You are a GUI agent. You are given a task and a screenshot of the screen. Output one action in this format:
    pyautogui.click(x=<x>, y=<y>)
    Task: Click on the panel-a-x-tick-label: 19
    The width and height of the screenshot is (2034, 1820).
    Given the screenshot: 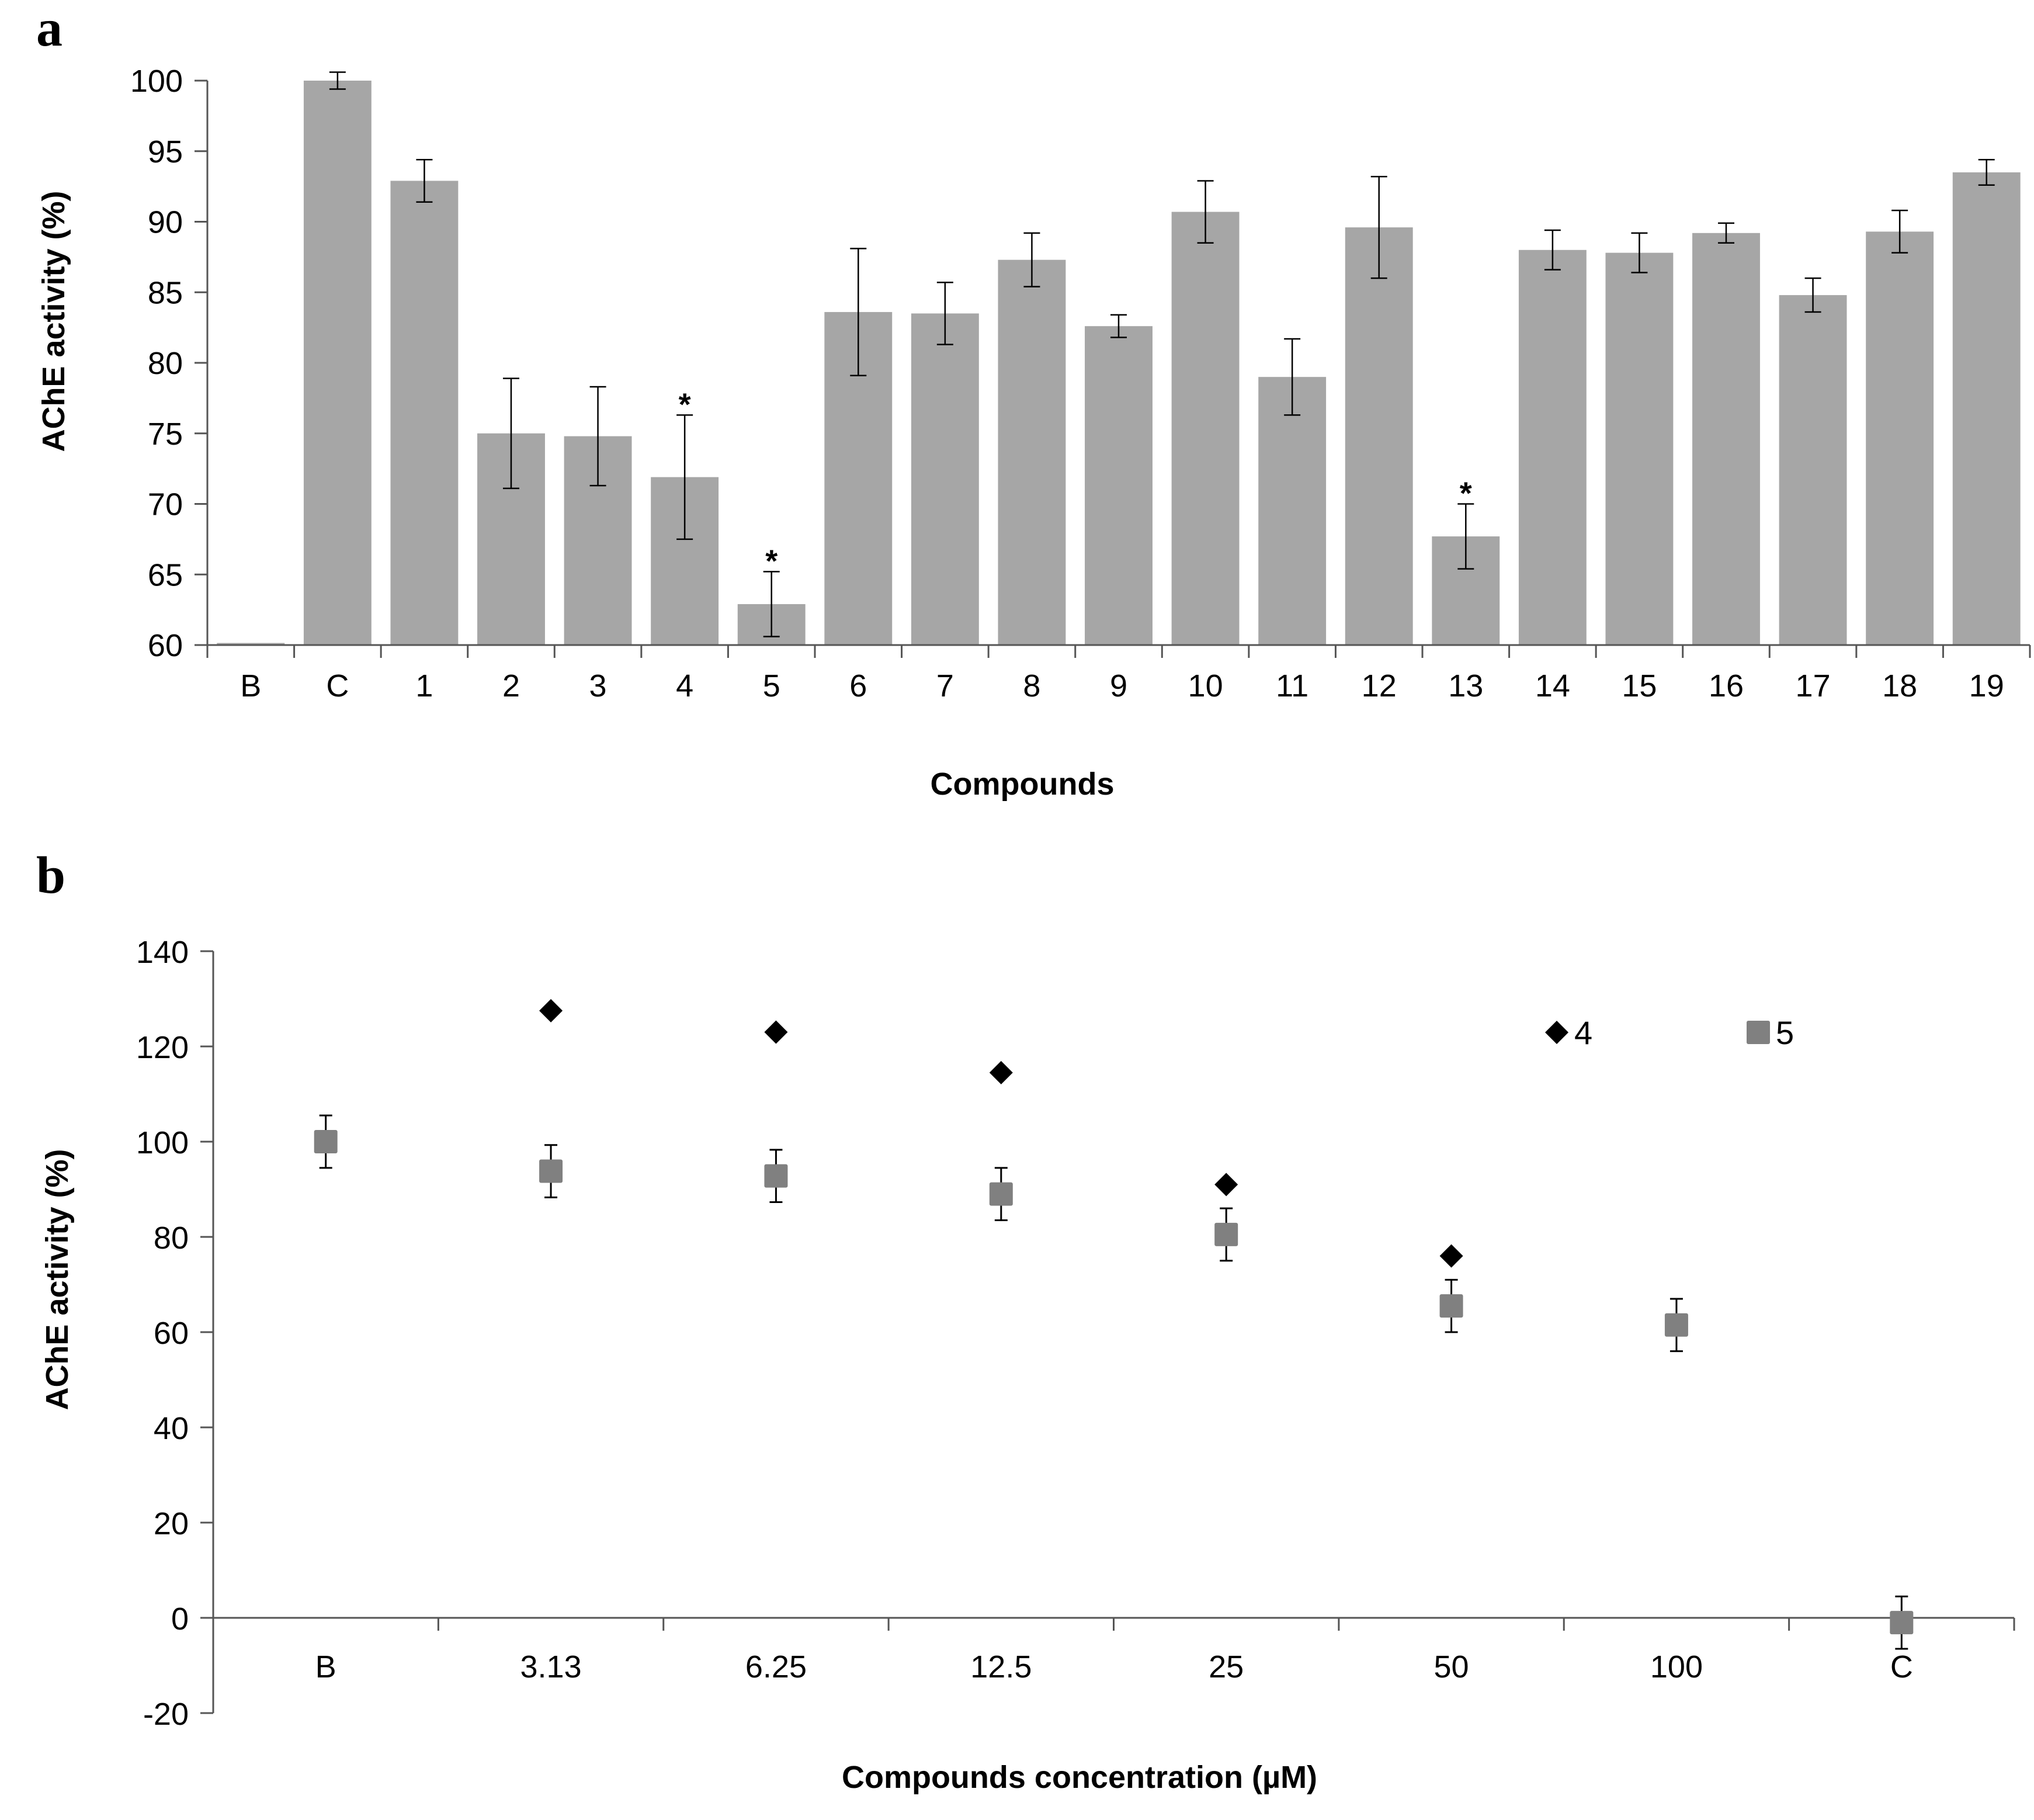 What is the action you would take?
    pyautogui.click(x=1986, y=685)
    